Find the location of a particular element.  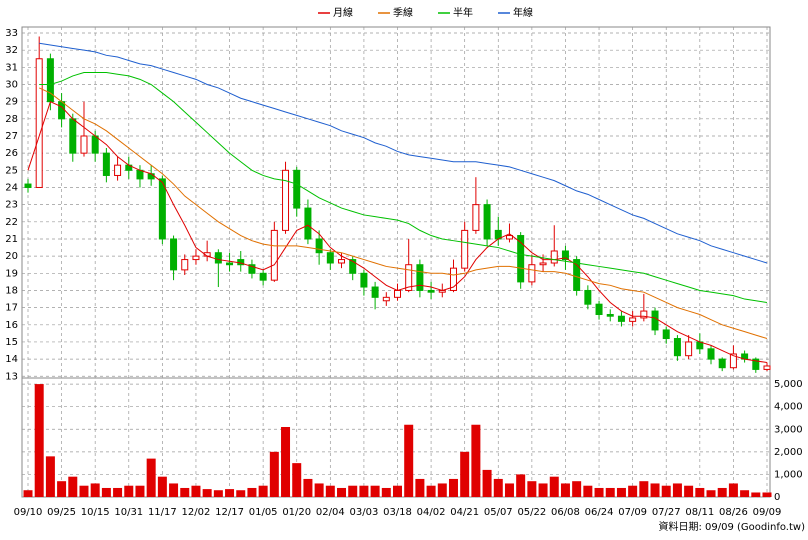

x-tick-label: 04/02 is located at coordinates (431, 512).